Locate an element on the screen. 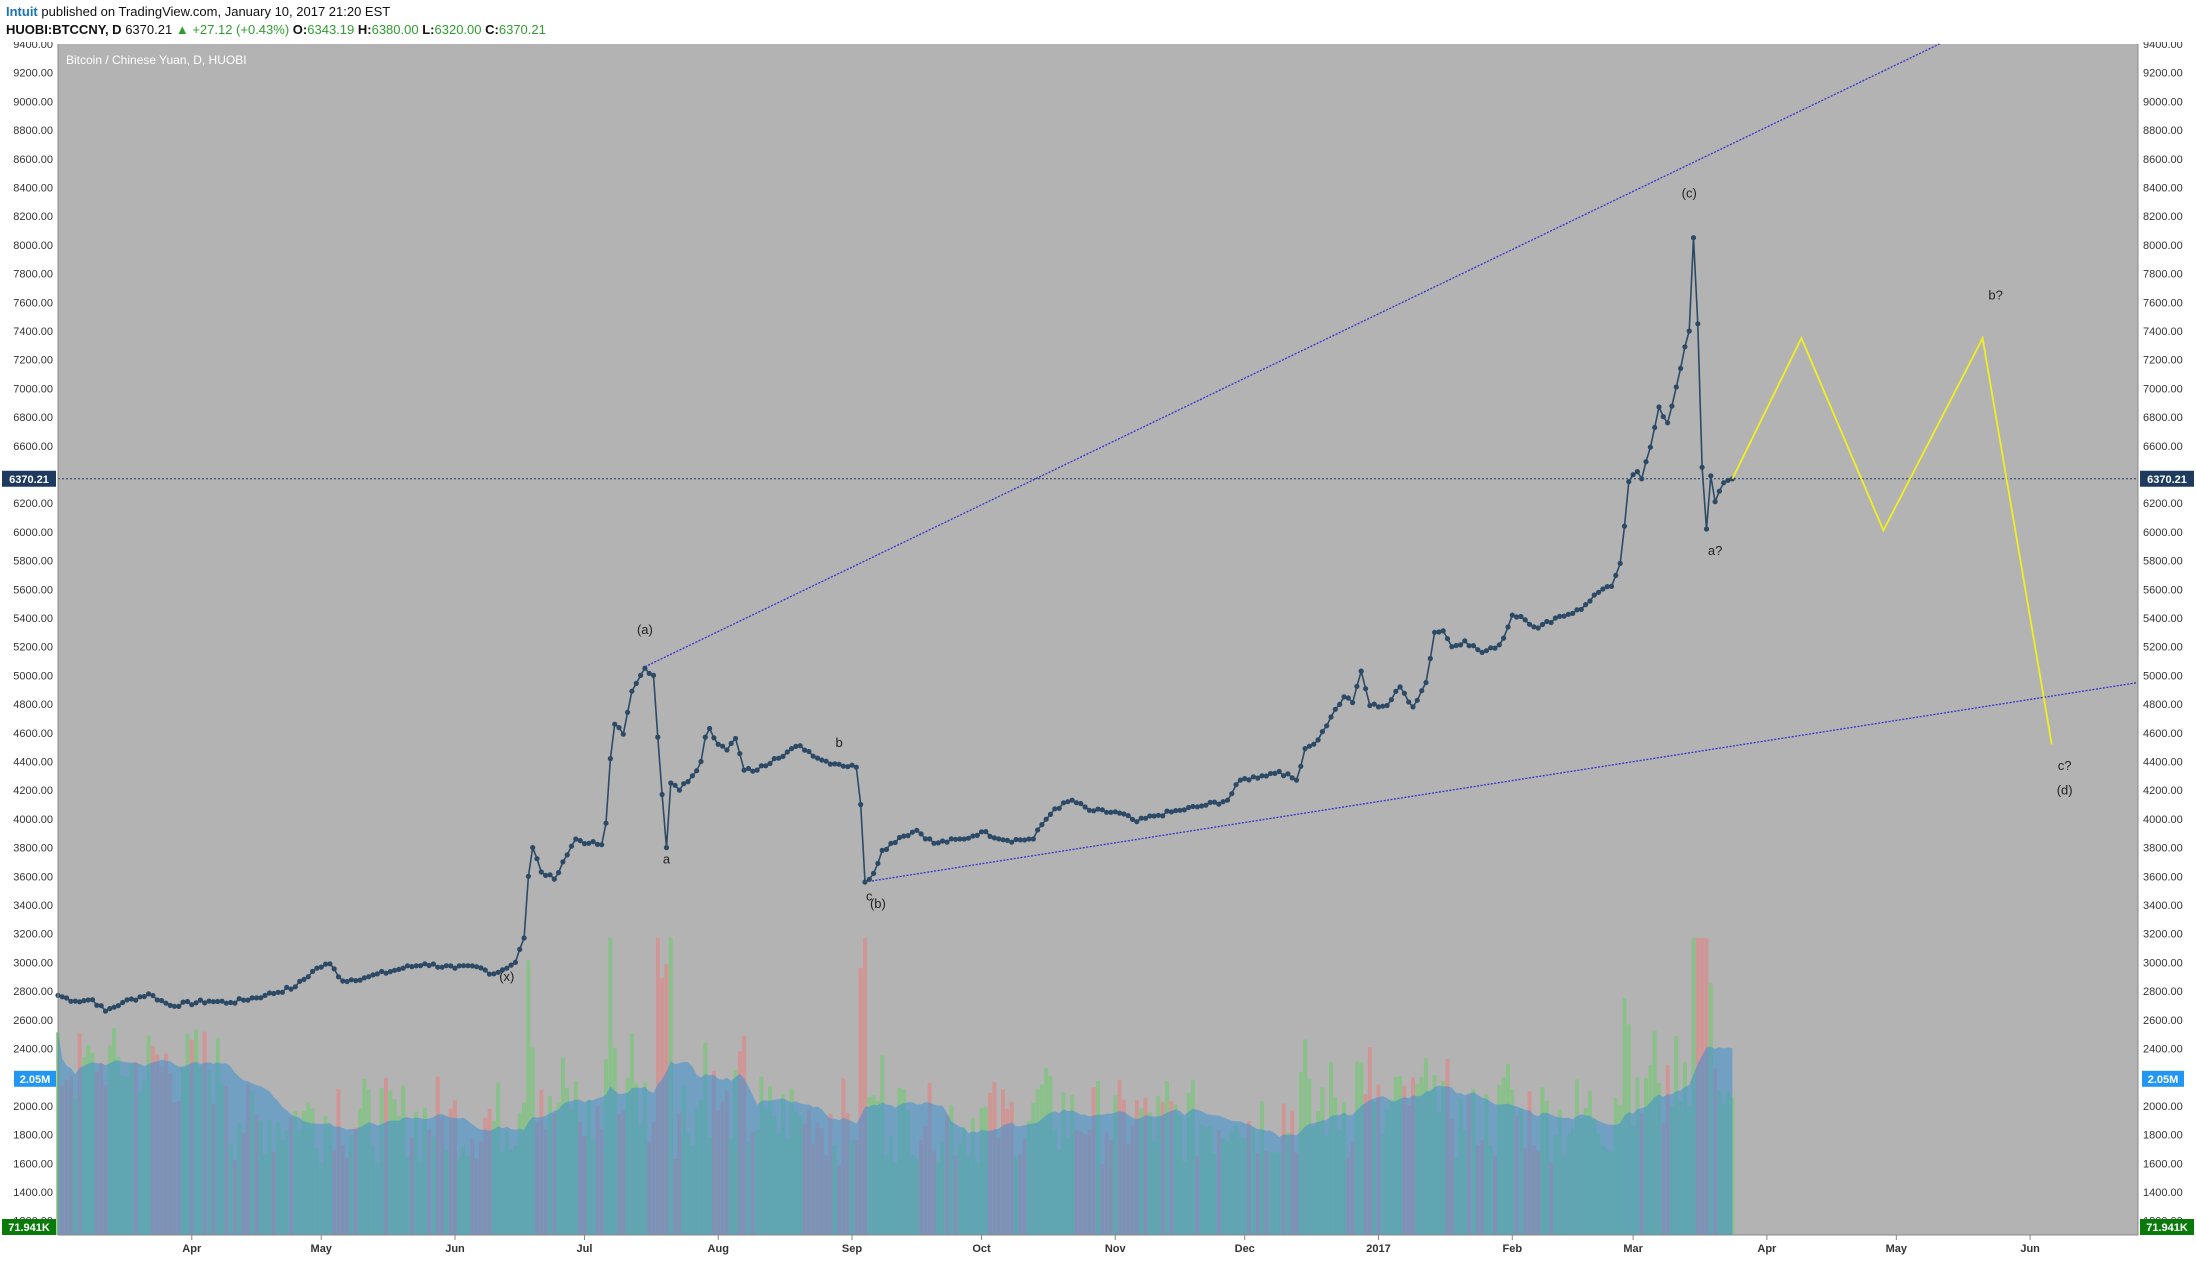 The height and width of the screenshot is (1262, 2196). close-label: C: is located at coordinates (492, 29).